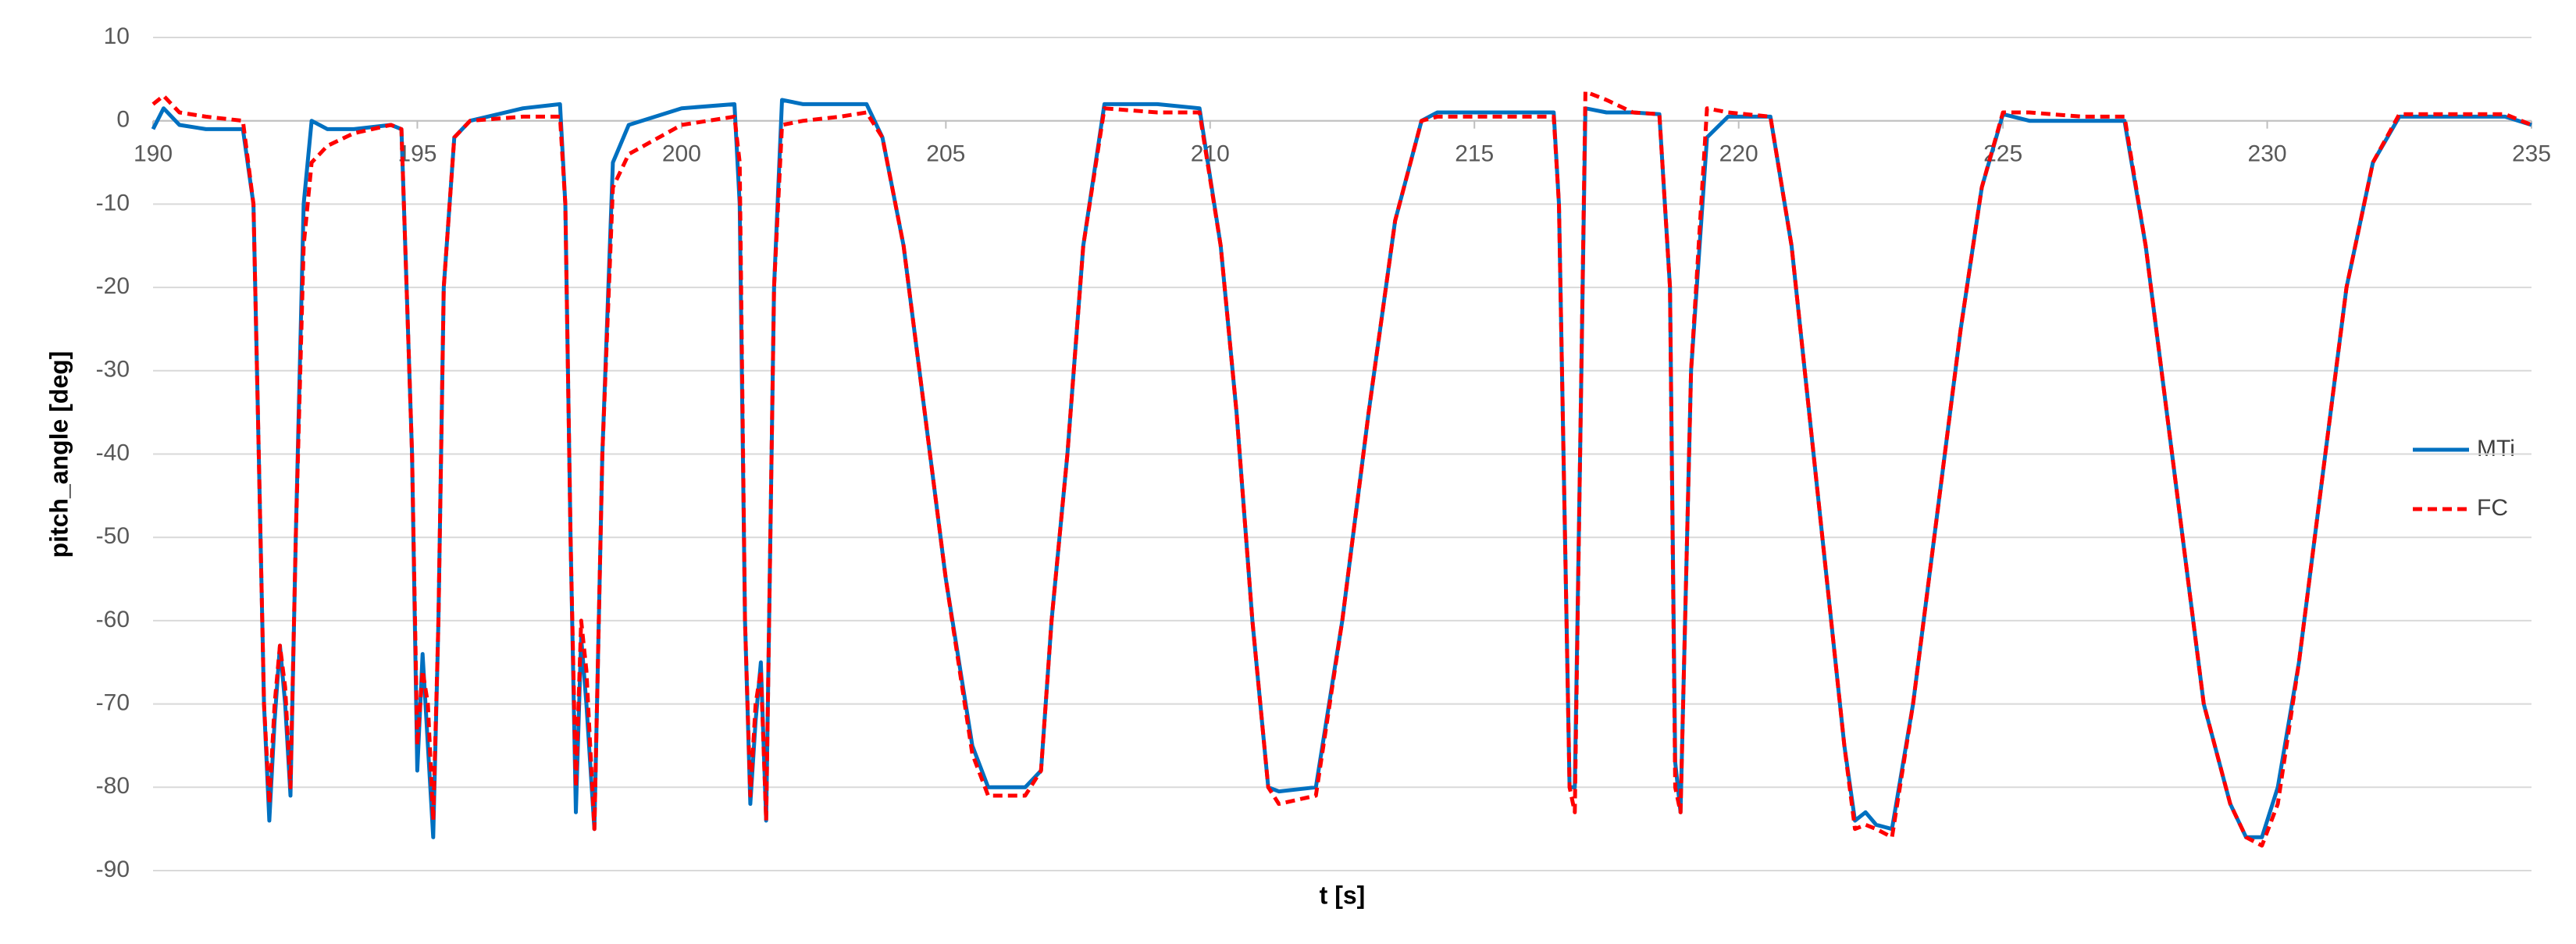 This screenshot has height=944, width=2576. I want to click on y-tick-label: -10, so click(113, 203).